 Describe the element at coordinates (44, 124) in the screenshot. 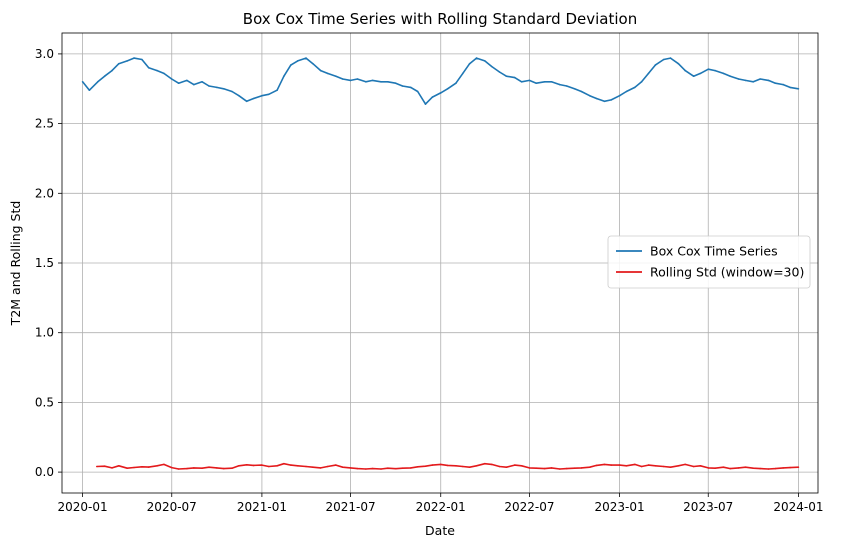

I see `y-tick-label: 2.5` at that location.